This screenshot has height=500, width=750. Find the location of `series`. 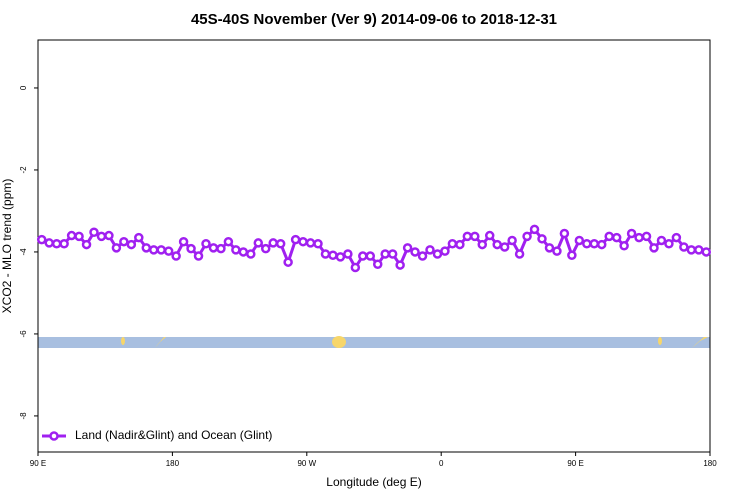

series is located at coordinates (374, 248).